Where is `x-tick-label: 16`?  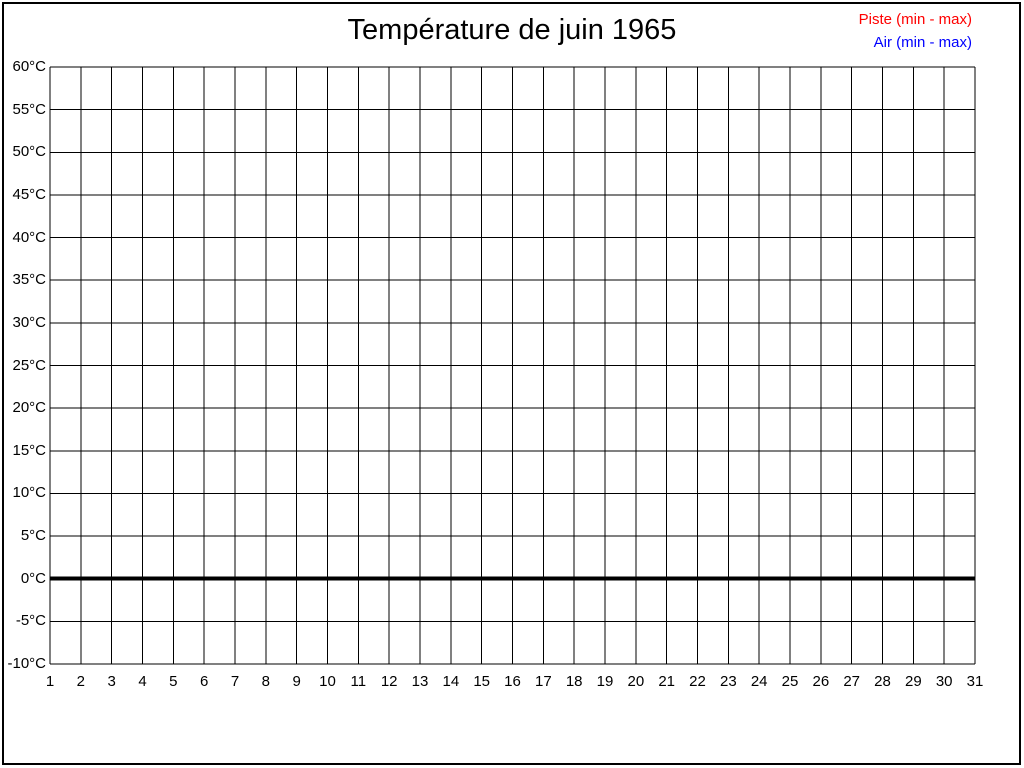 x-tick-label: 16 is located at coordinates (512, 681).